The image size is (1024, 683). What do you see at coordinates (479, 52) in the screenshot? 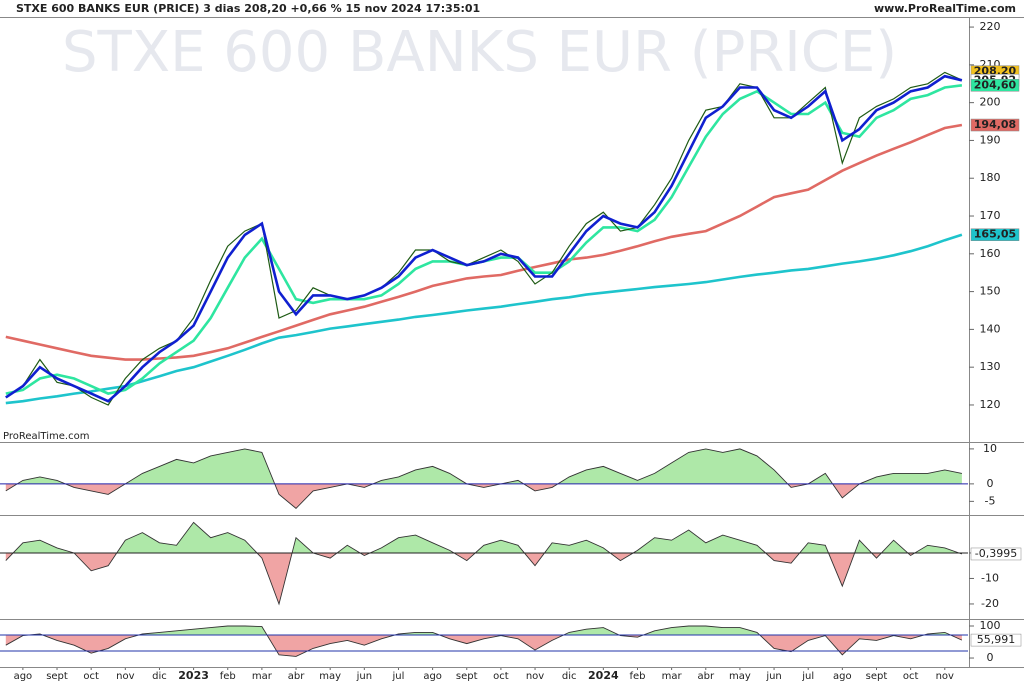
I see `watermark: STXE 600 BANKS EUR (PRICE)` at bounding box center [479, 52].